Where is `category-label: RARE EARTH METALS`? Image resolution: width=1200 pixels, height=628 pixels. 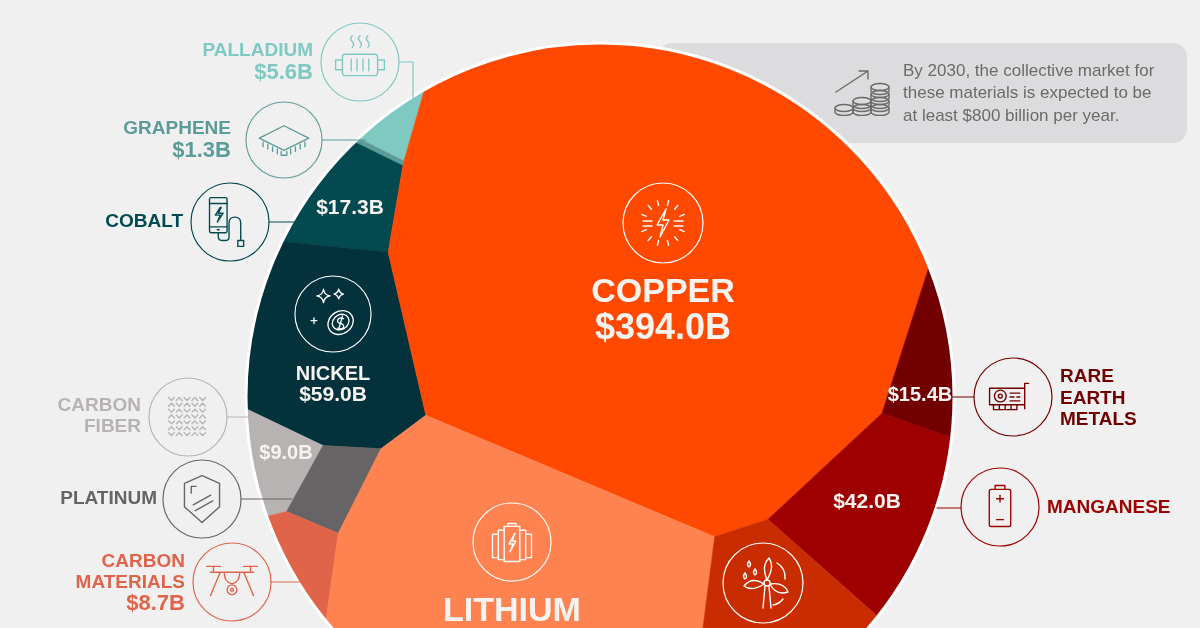 category-label: RARE EARTH METALS is located at coordinates (1098, 397).